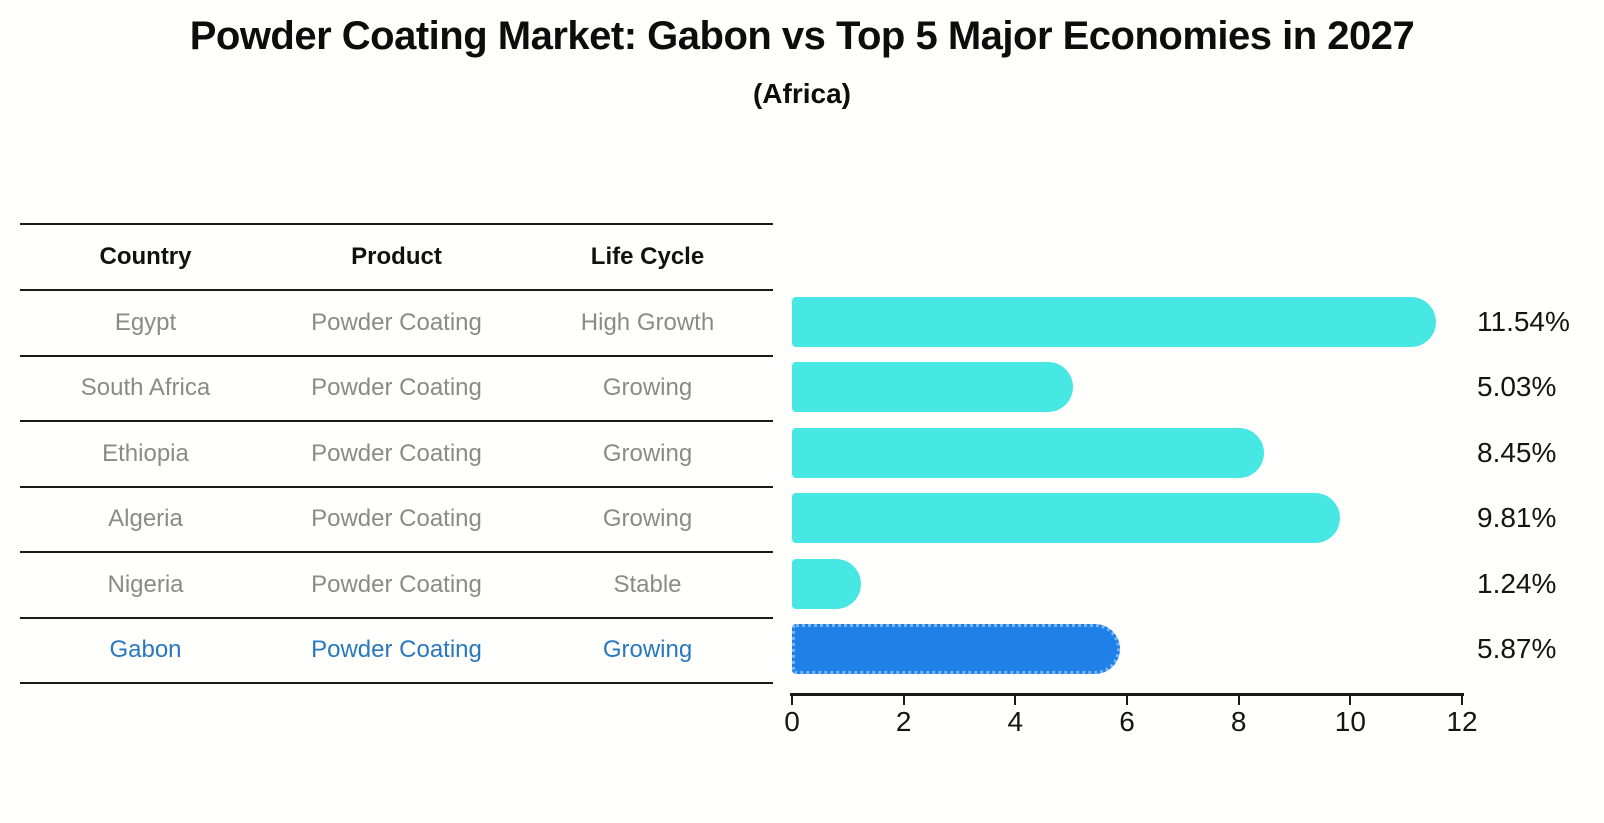  Describe the element at coordinates (1517, 387) in the screenshot. I see `value-label-south-africa: 5.03%` at that location.